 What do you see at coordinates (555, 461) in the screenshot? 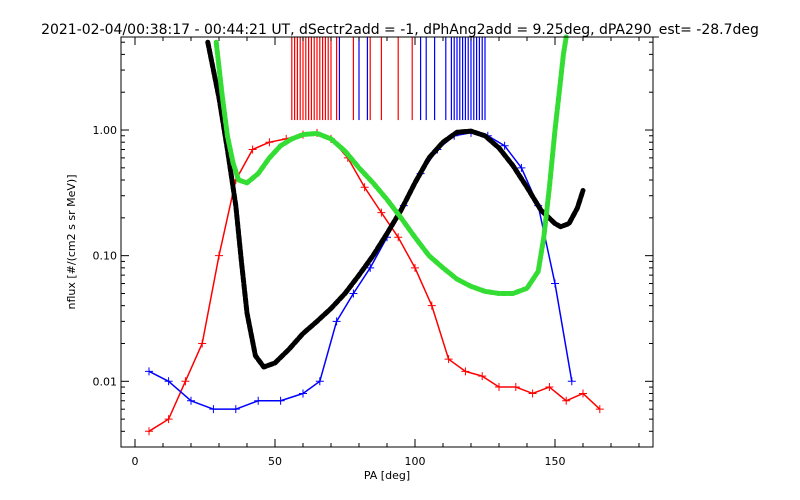
I see `x-tick-label-3: 150` at bounding box center [555, 461].